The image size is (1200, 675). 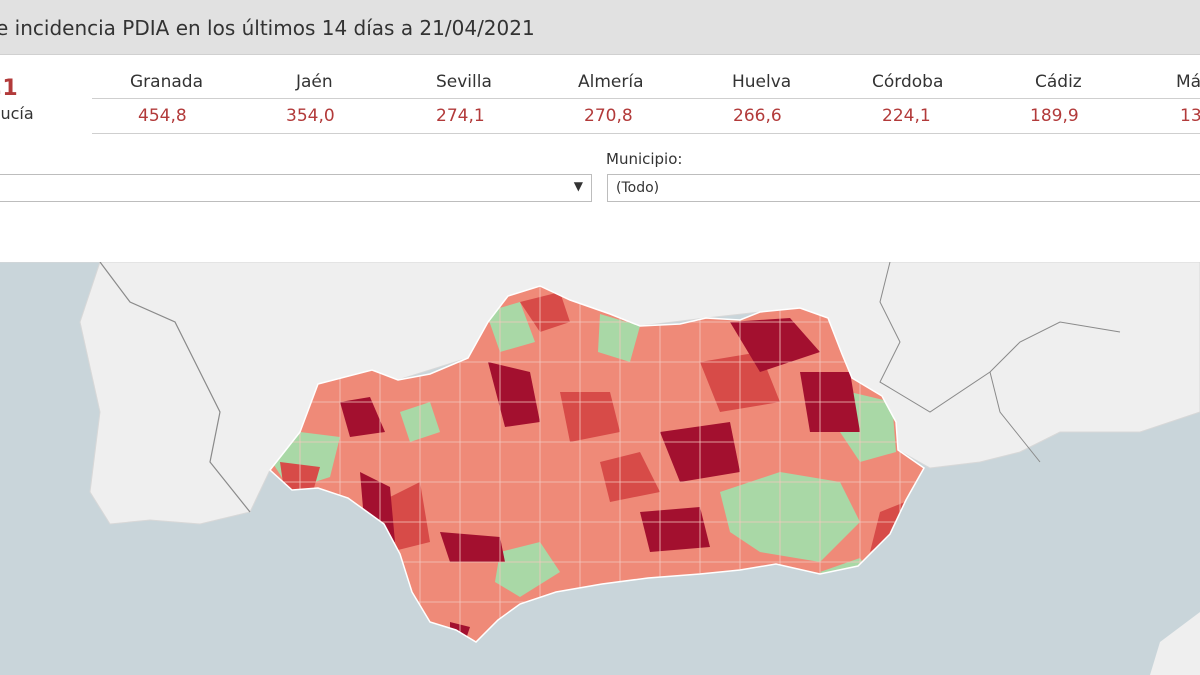 What do you see at coordinates (1000, 337) in the screenshot?
I see `region-border` at bounding box center [1000, 337].